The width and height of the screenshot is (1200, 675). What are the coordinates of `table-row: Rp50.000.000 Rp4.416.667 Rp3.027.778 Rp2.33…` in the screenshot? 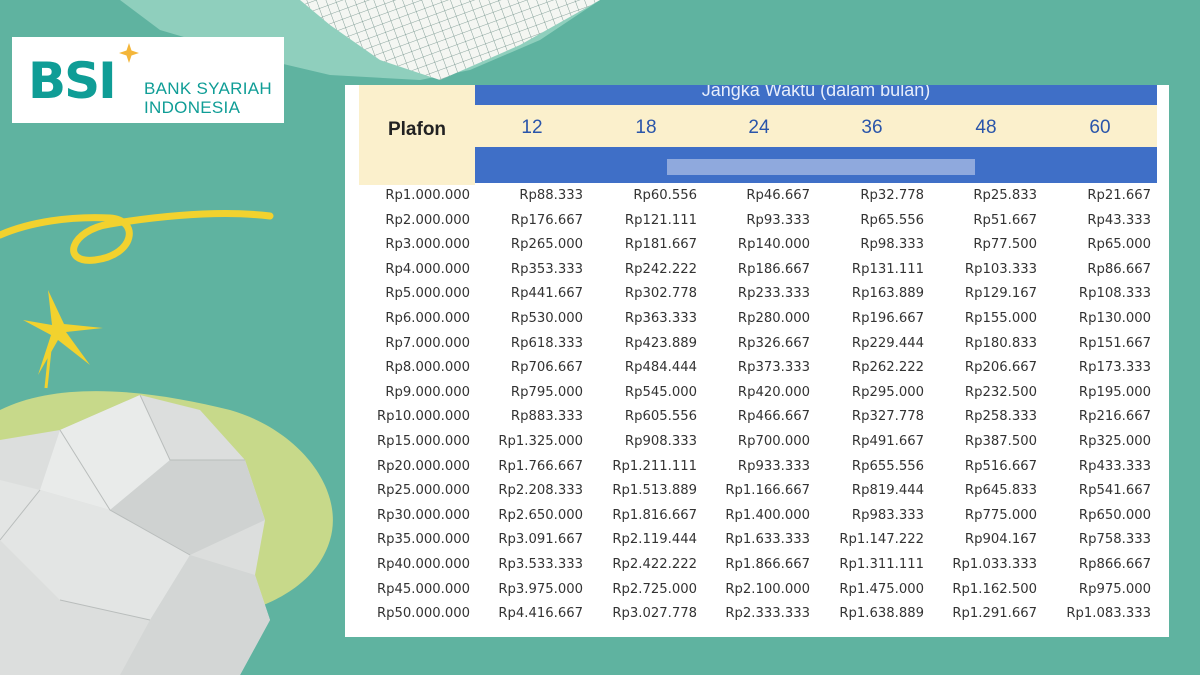 It's located at (757, 614).